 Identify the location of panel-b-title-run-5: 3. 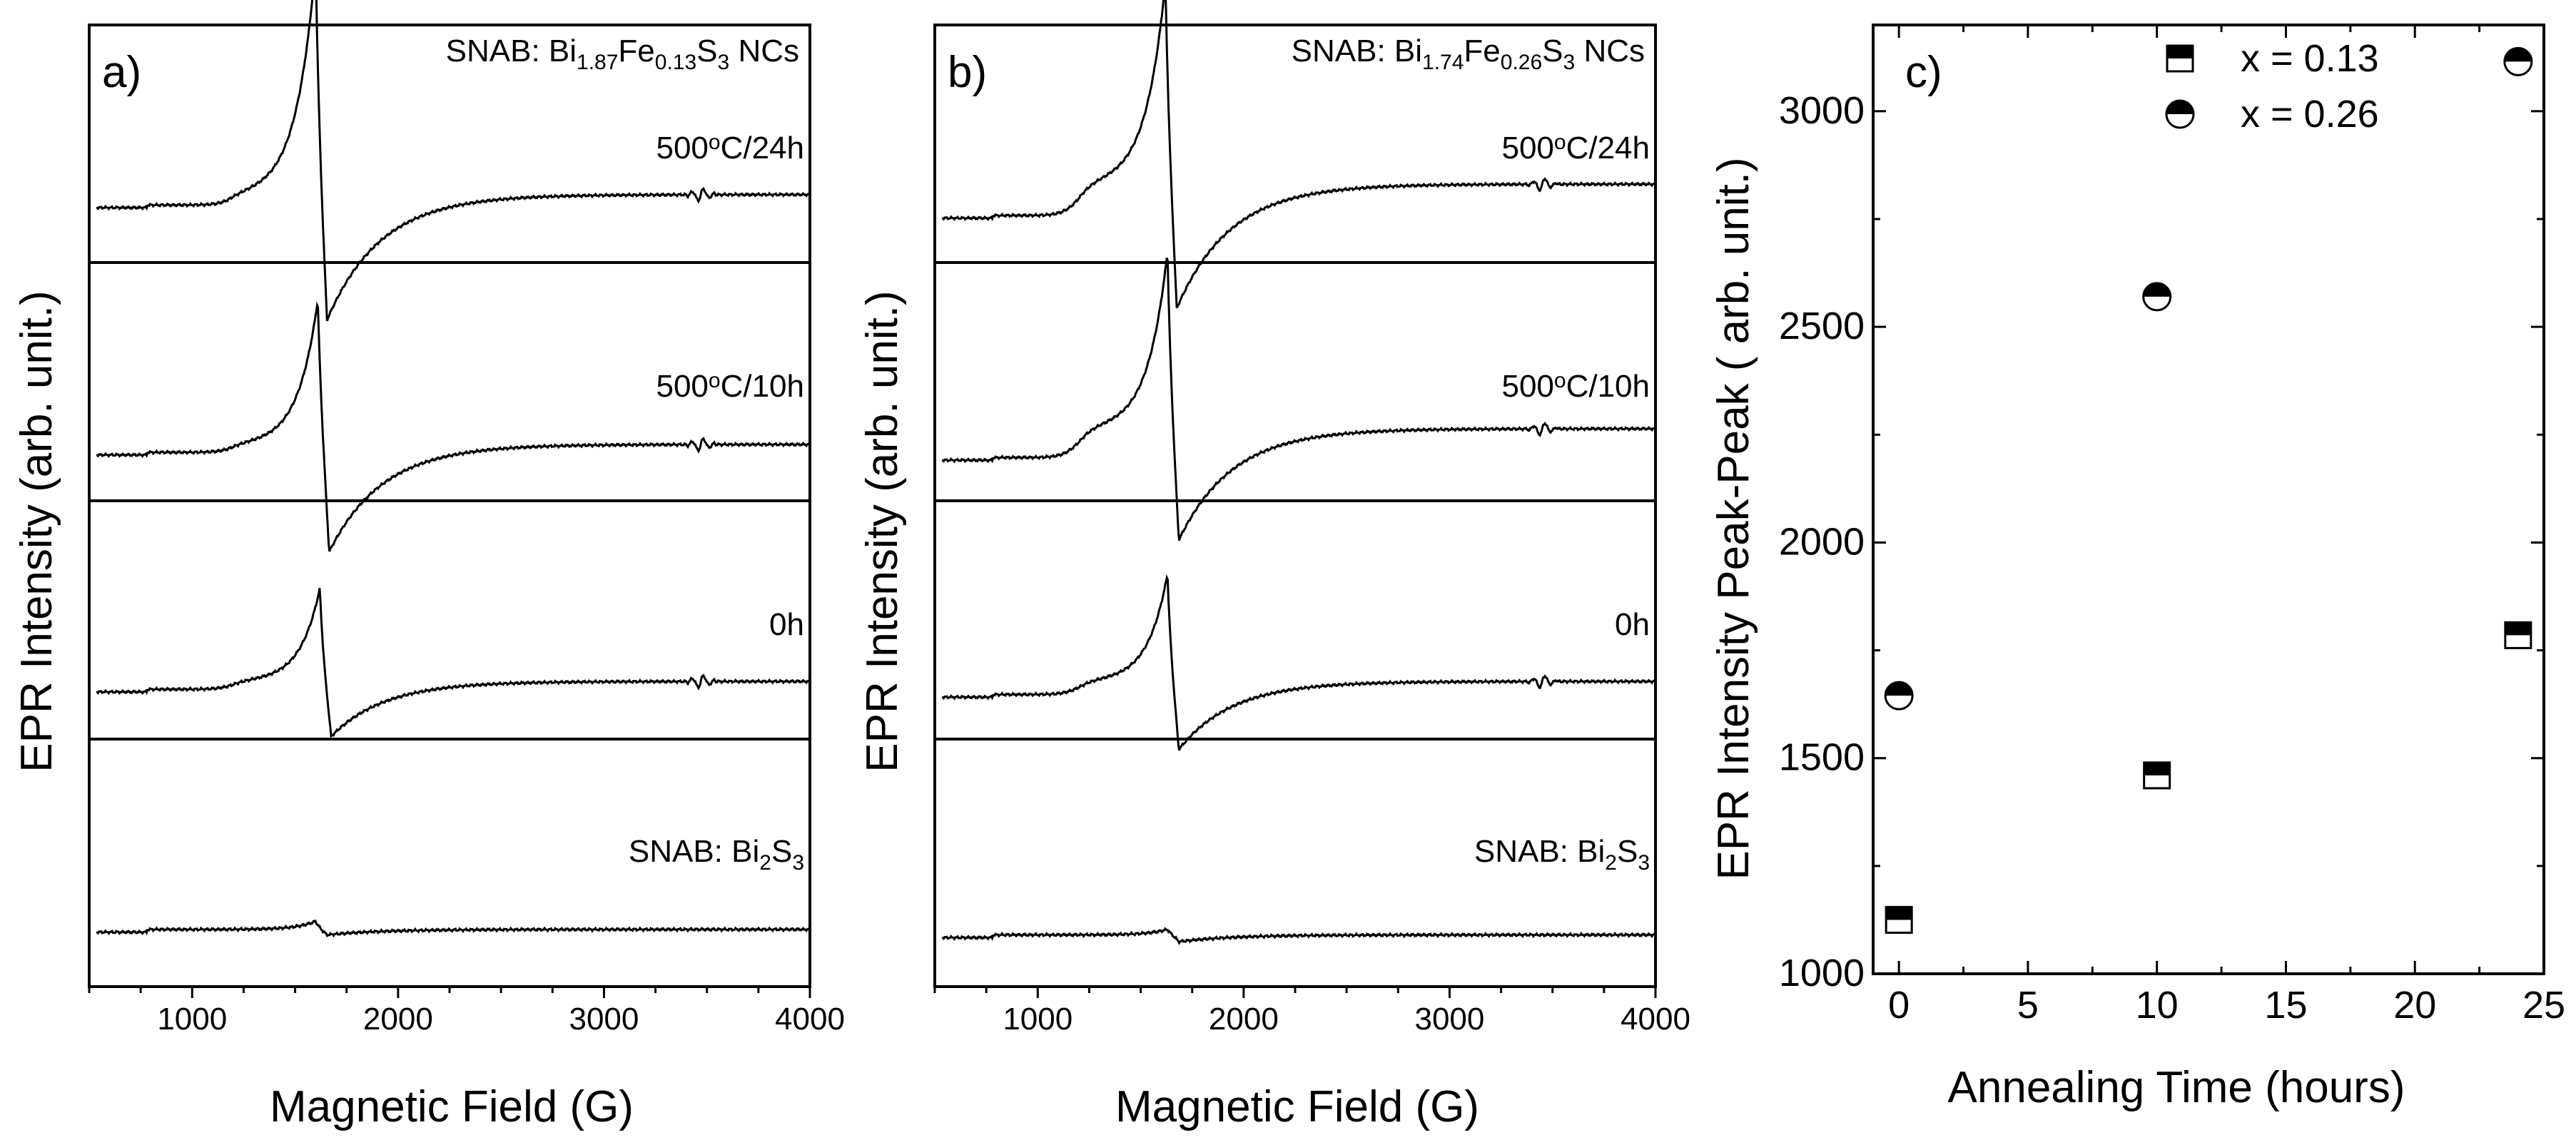
(1569, 62).